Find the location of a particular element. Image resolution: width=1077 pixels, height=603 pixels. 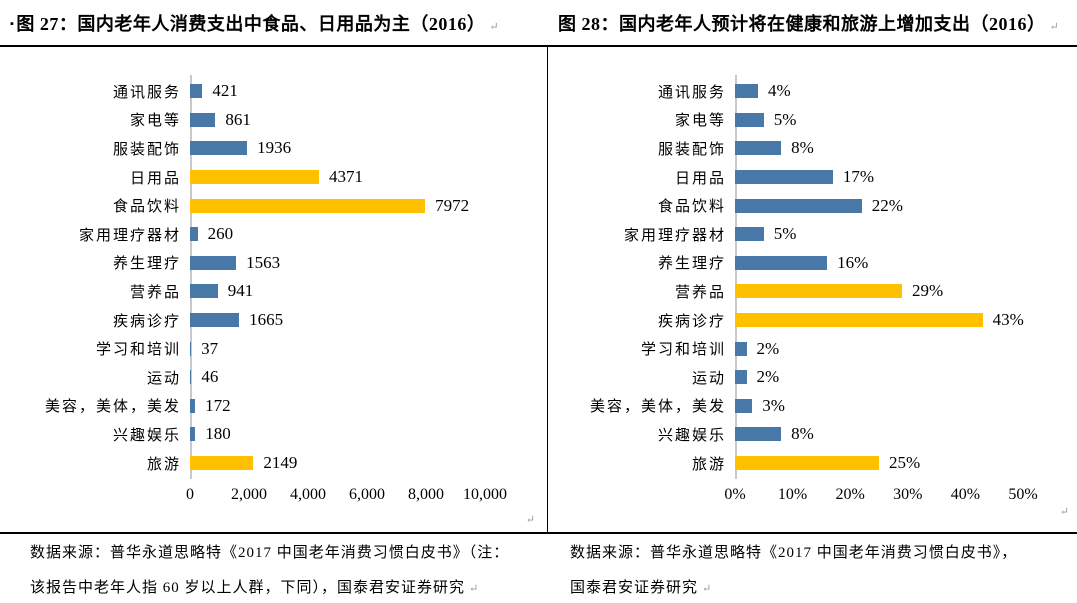

x-axis-tick-label: 8,000 is located at coordinates (426, 495).